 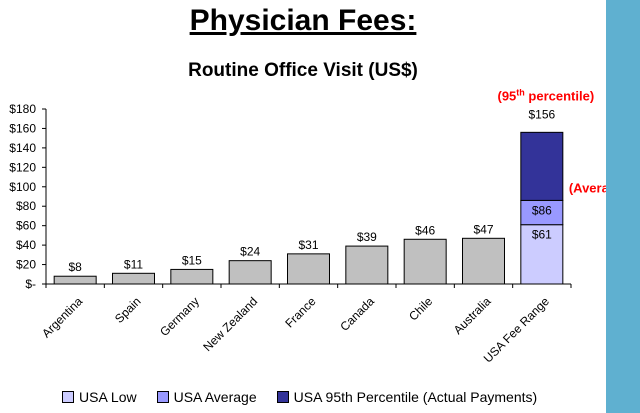 I want to click on y-tick-label: $-, so click(x=30, y=284).